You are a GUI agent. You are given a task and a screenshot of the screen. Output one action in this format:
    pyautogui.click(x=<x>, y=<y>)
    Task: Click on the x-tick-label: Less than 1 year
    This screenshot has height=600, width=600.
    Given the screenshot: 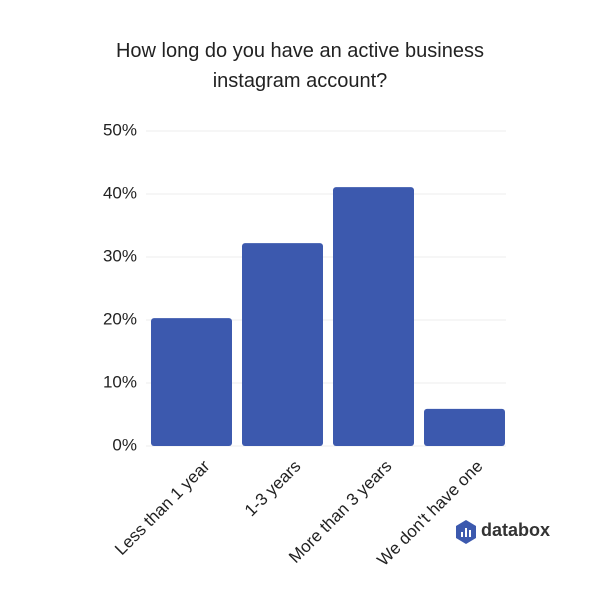 What is the action you would take?
    pyautogui.click(x=162, y=507)
    